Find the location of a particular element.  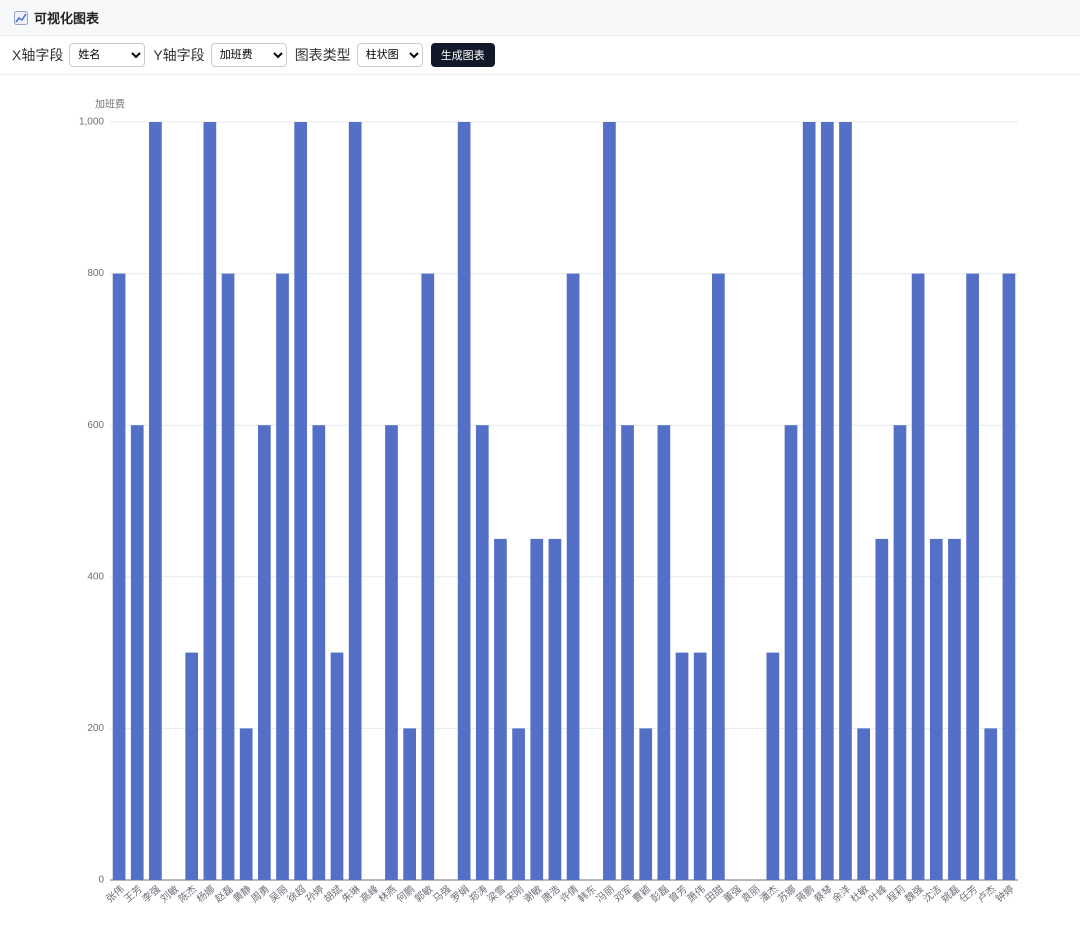

x-tick-label: 蔡琴 is located at coordinates (823, 893).